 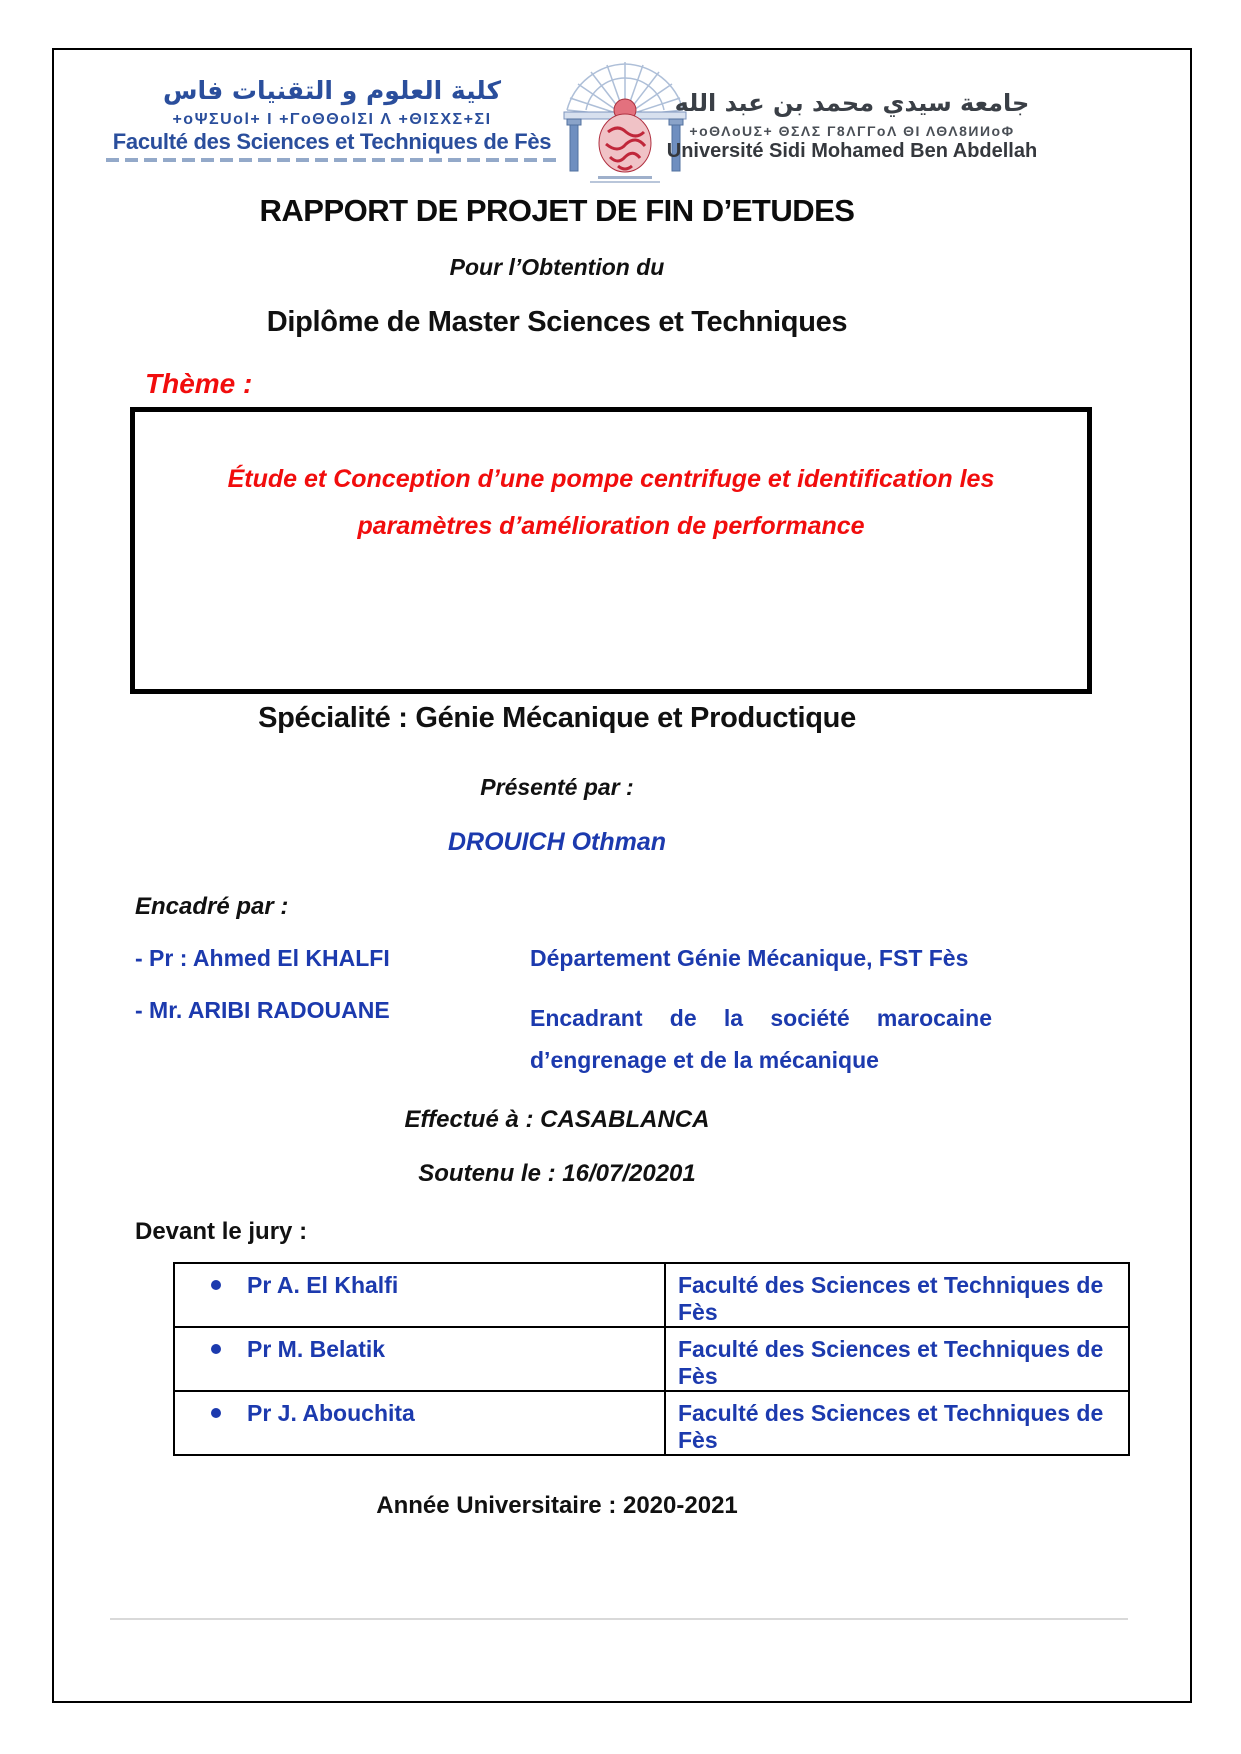 I want to click on jury-member-name: Pr A. El Khalfi, so click(x=323, y=1285).